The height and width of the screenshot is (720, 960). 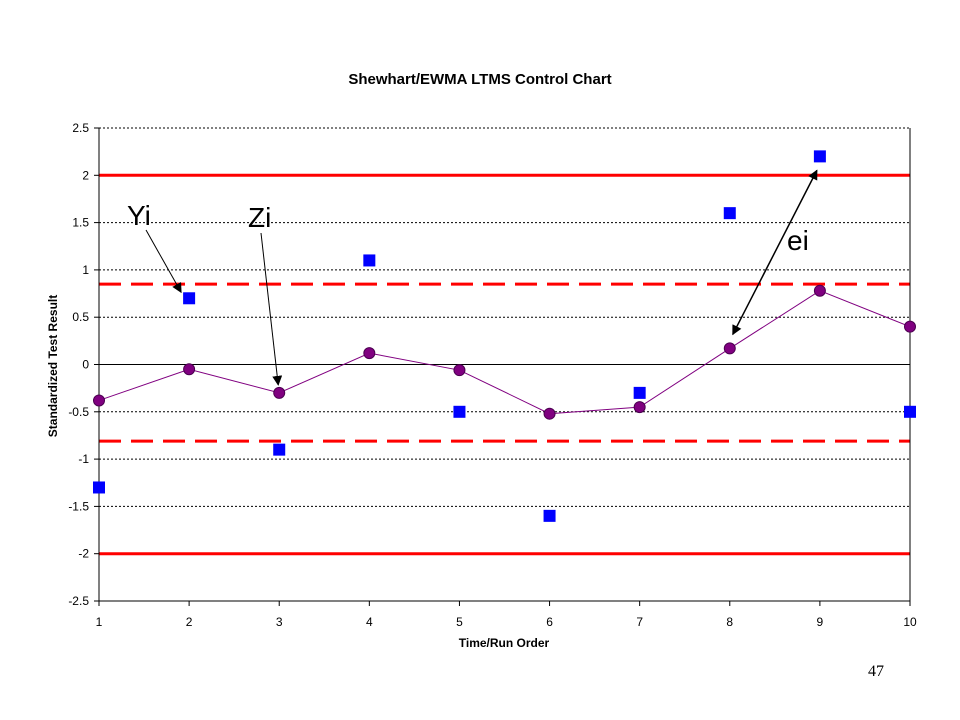 What do you see at coordinates (189, 622) in the screenshot?
I see `x-tick-label: 2` at bounding box center [189, 622].